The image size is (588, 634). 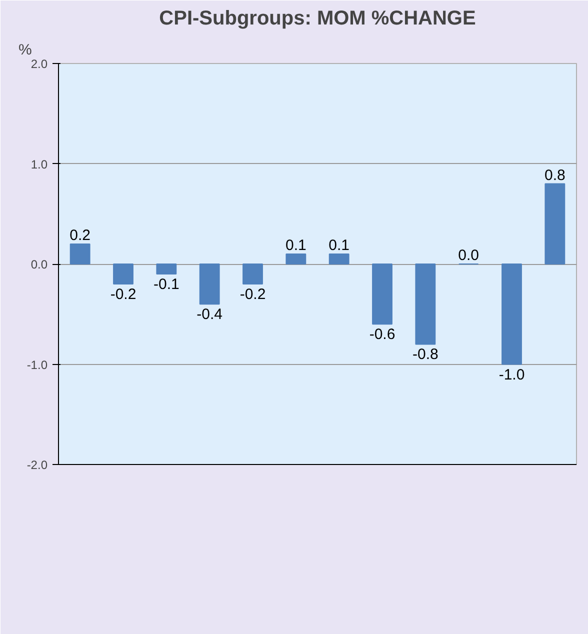 I want to click on y-tick-label: -1.0, so click(x=37, y=365).